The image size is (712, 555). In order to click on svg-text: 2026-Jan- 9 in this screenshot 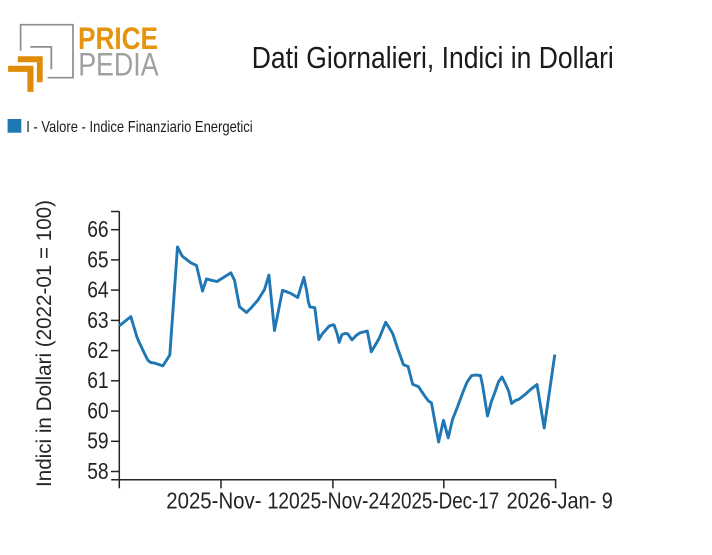, I will do `click(560, 501)`.